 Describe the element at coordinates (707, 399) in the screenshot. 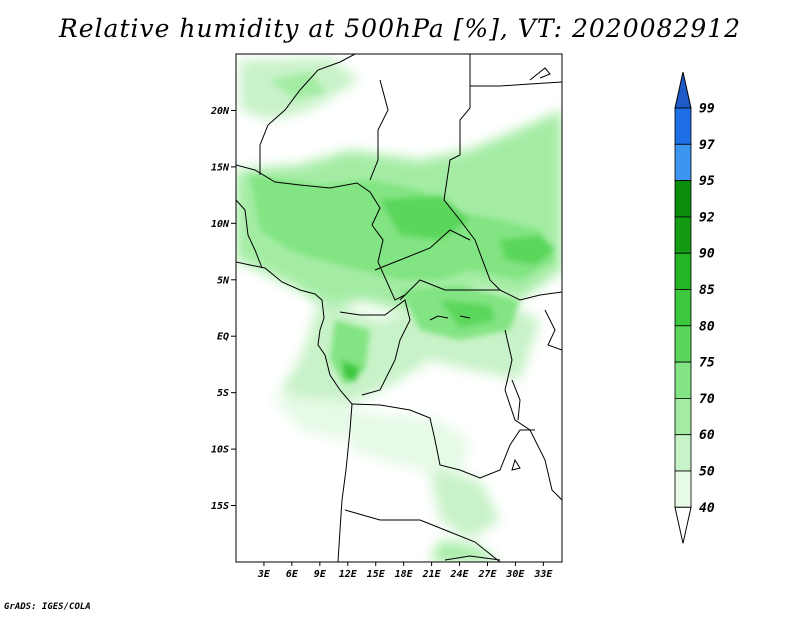

I see `colorbar-label: 70` at that location.